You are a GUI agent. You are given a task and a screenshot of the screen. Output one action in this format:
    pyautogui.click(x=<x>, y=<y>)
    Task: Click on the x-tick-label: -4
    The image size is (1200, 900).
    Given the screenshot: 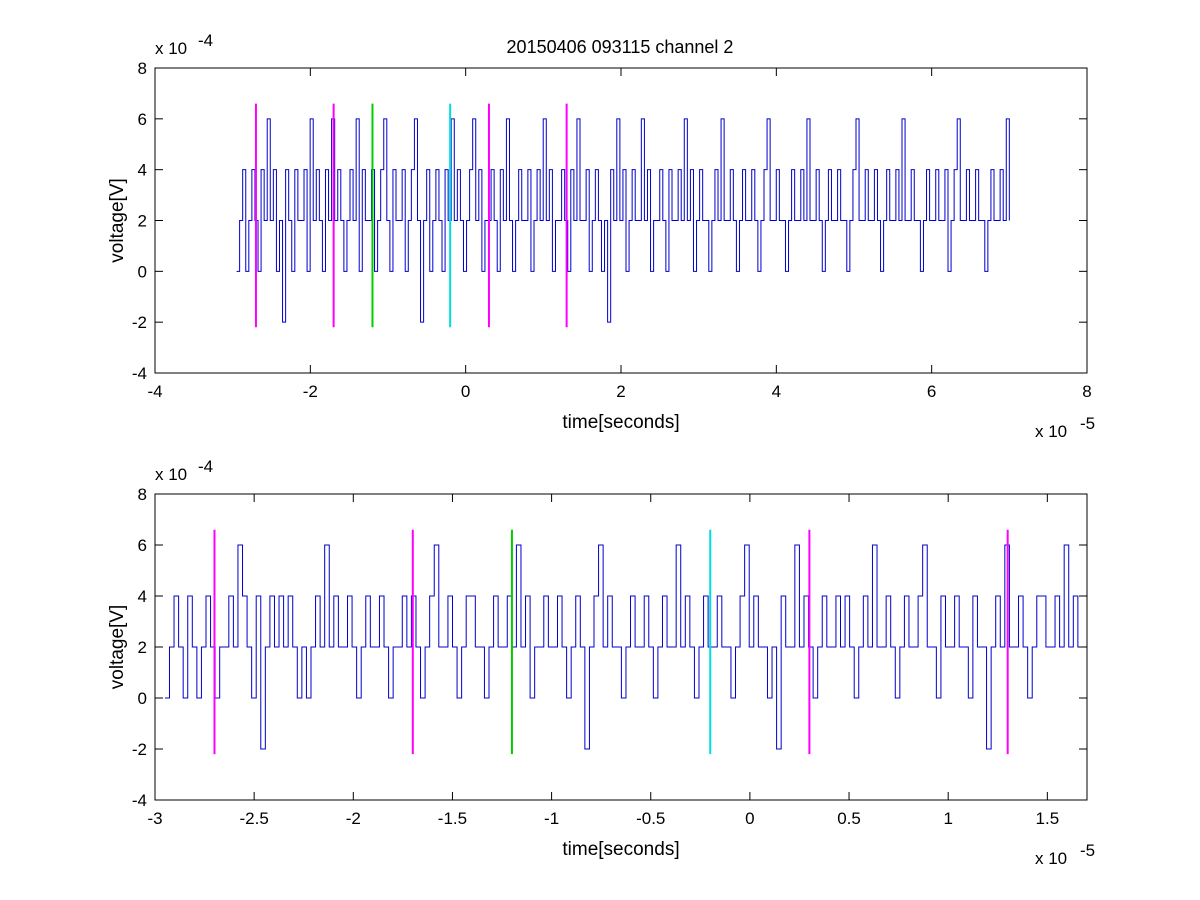 What is the action you would take?
    pyautogui.click(x=154, y=391)
    